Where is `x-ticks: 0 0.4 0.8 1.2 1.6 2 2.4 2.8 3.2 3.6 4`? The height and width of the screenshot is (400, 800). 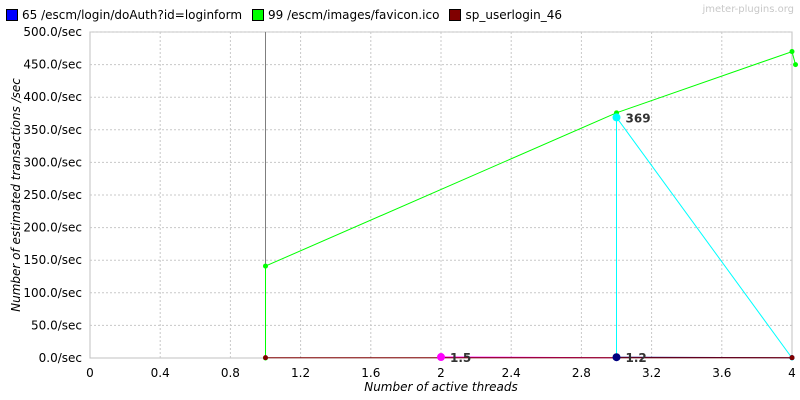
x-ticks: 0 0.4 0.8 1.2 1.6 2 2.4 2.8 3.2 3.6 4 is located at coordinates (441, 373).